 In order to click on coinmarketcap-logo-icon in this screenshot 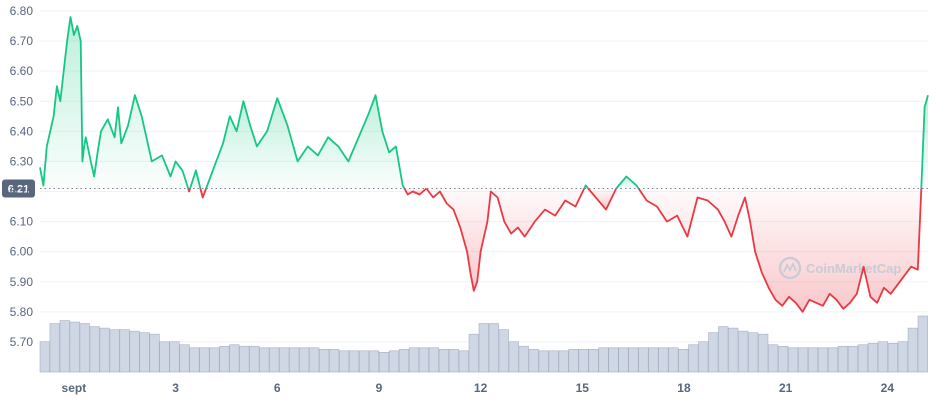, I will do `click(790, 268)`.